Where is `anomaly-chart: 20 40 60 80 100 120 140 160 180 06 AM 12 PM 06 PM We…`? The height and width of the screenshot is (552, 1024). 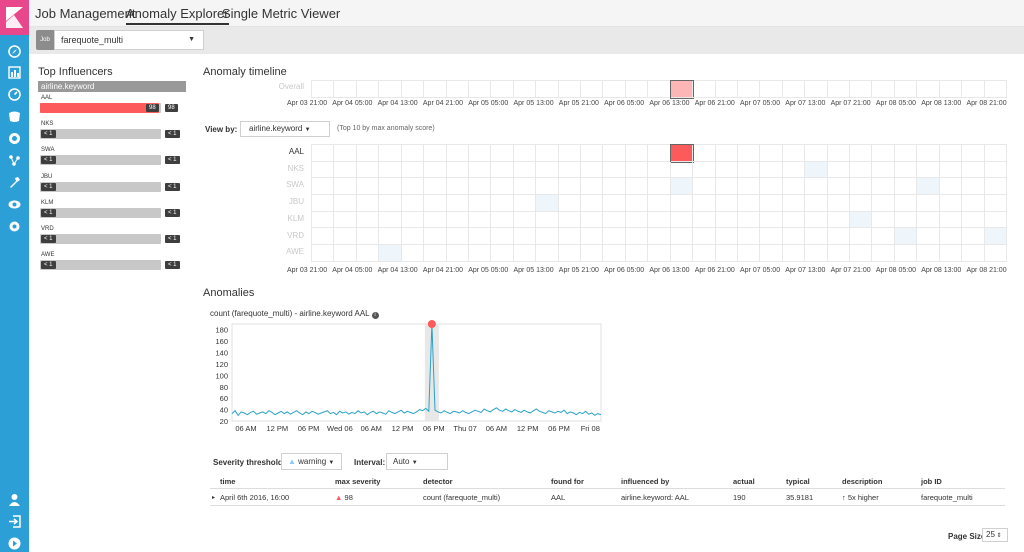
anomaly-chart: 20 40 60 80 100 120 140 160 180 06 AM 12 PM 06 PM We… is located at coordinates (410, 380).